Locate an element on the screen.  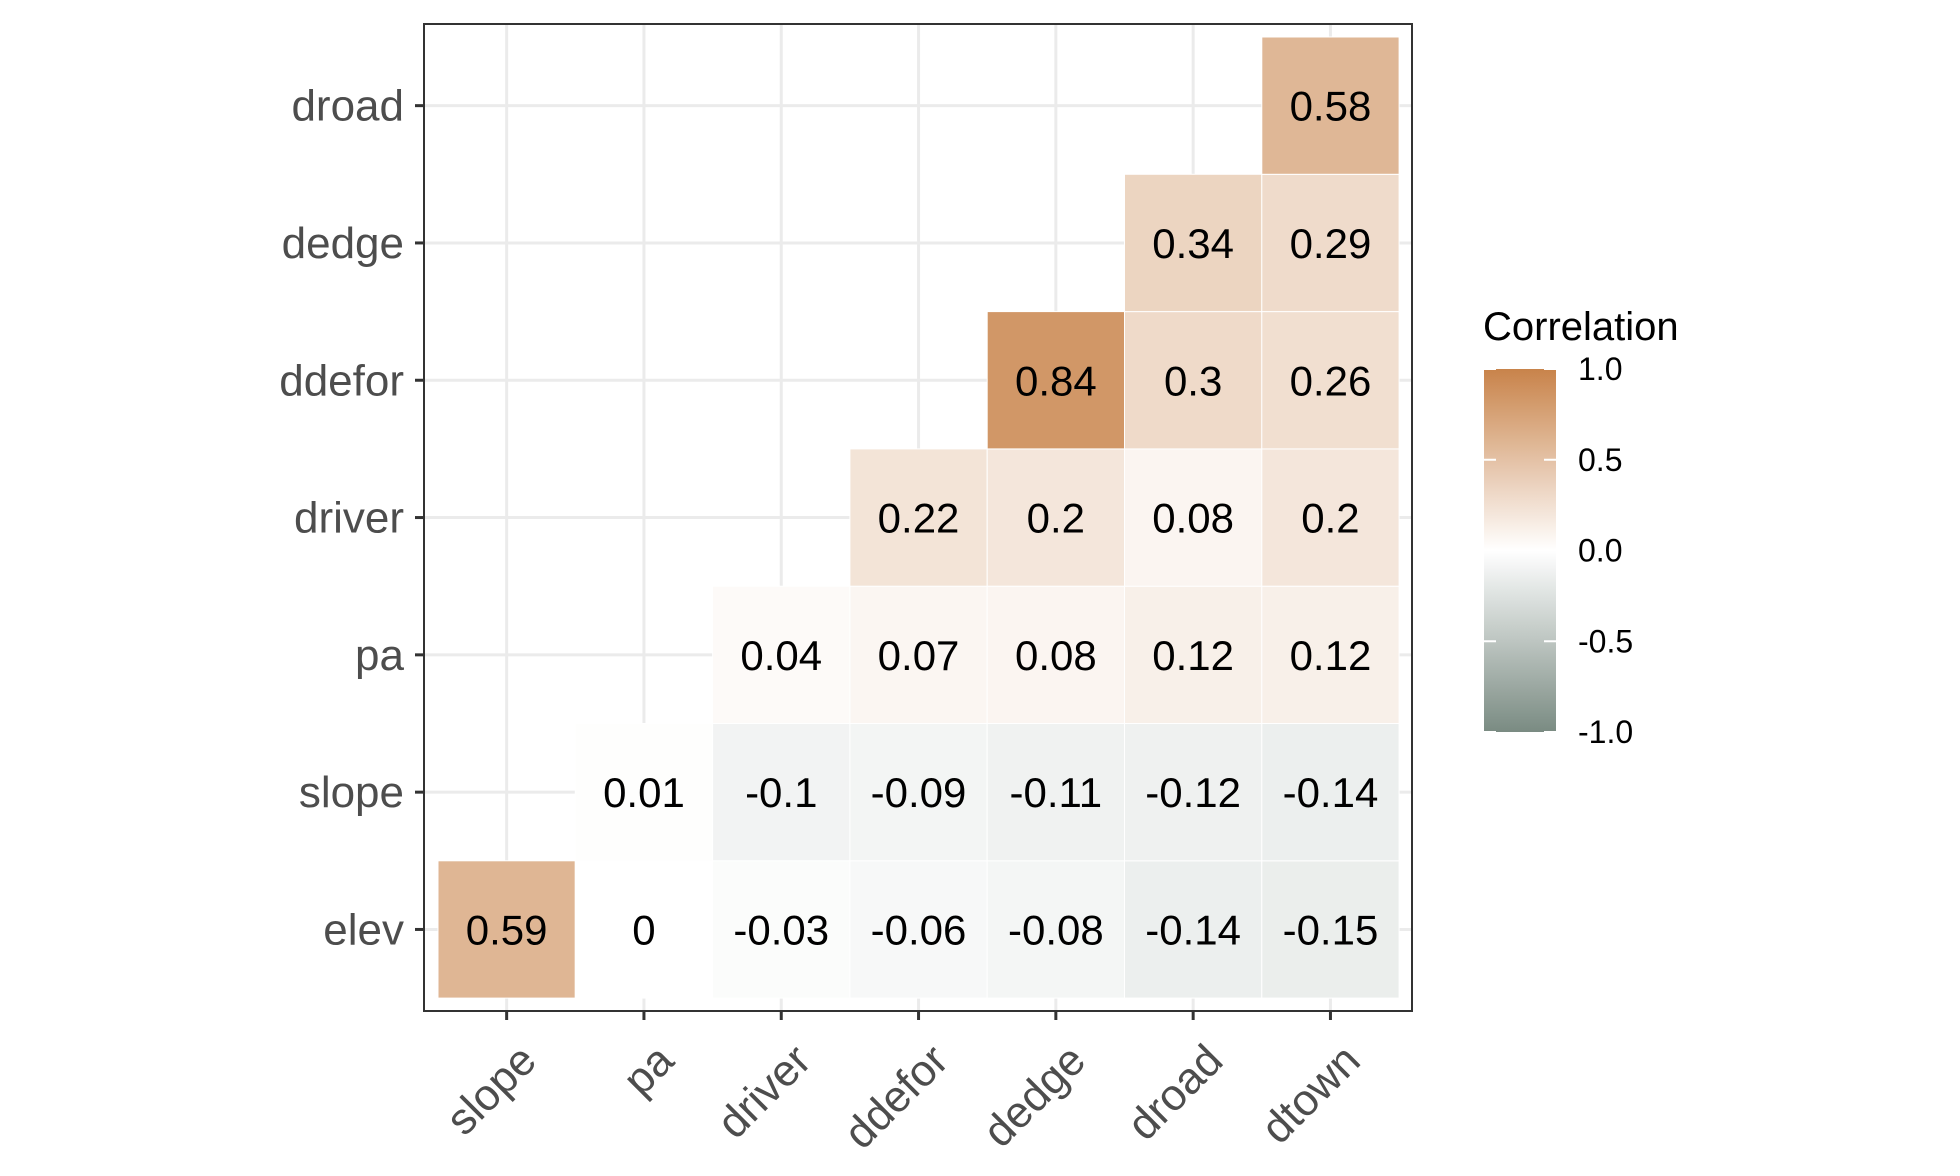
heatmap-cell: 0.26 is located at coordinates (1330, 380).